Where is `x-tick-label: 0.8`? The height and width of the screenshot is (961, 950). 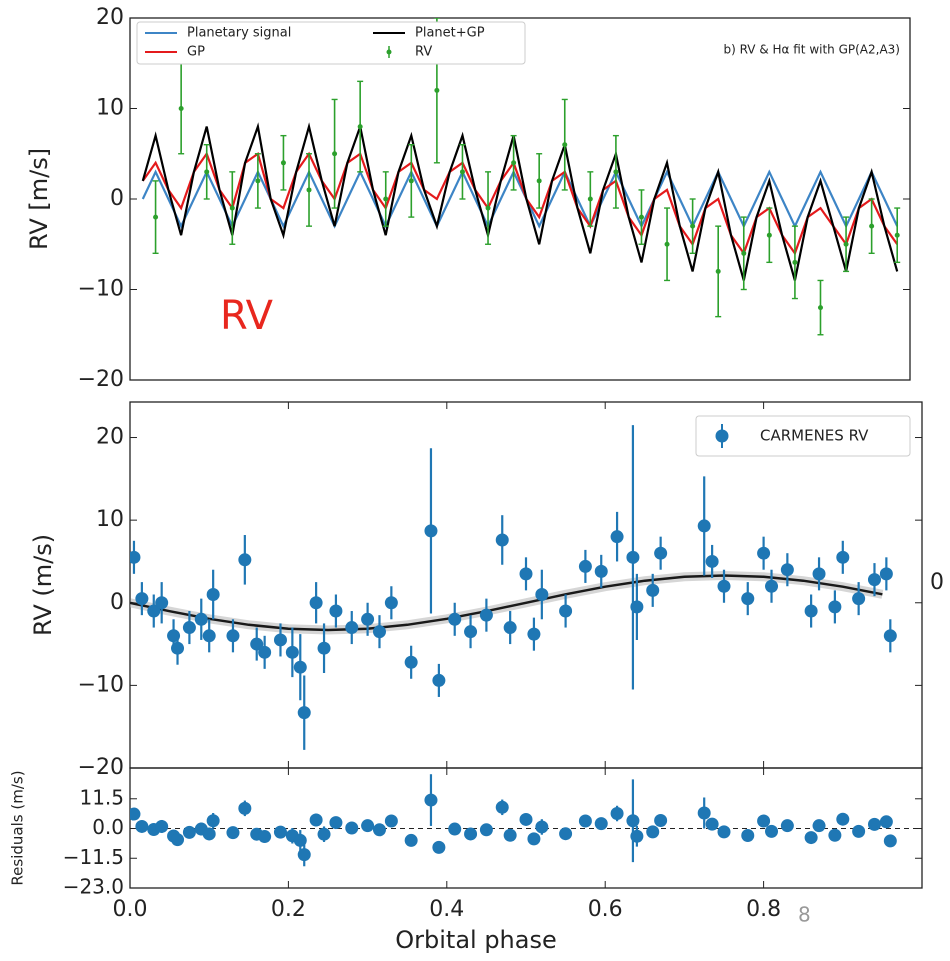 x-tick-label: 0.8 is located at coordinates (763, 909).